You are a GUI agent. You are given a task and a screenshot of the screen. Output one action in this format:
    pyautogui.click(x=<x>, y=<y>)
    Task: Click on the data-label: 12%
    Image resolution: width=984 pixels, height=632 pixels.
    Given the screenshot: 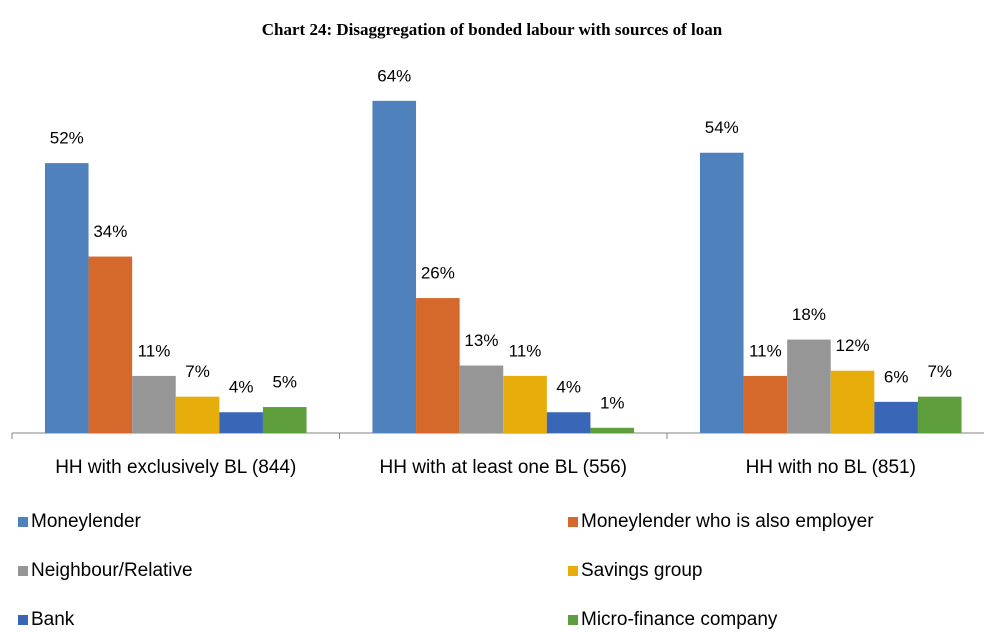 What is the action you would take?
    pyautogui.click(x=853, y=345)
    